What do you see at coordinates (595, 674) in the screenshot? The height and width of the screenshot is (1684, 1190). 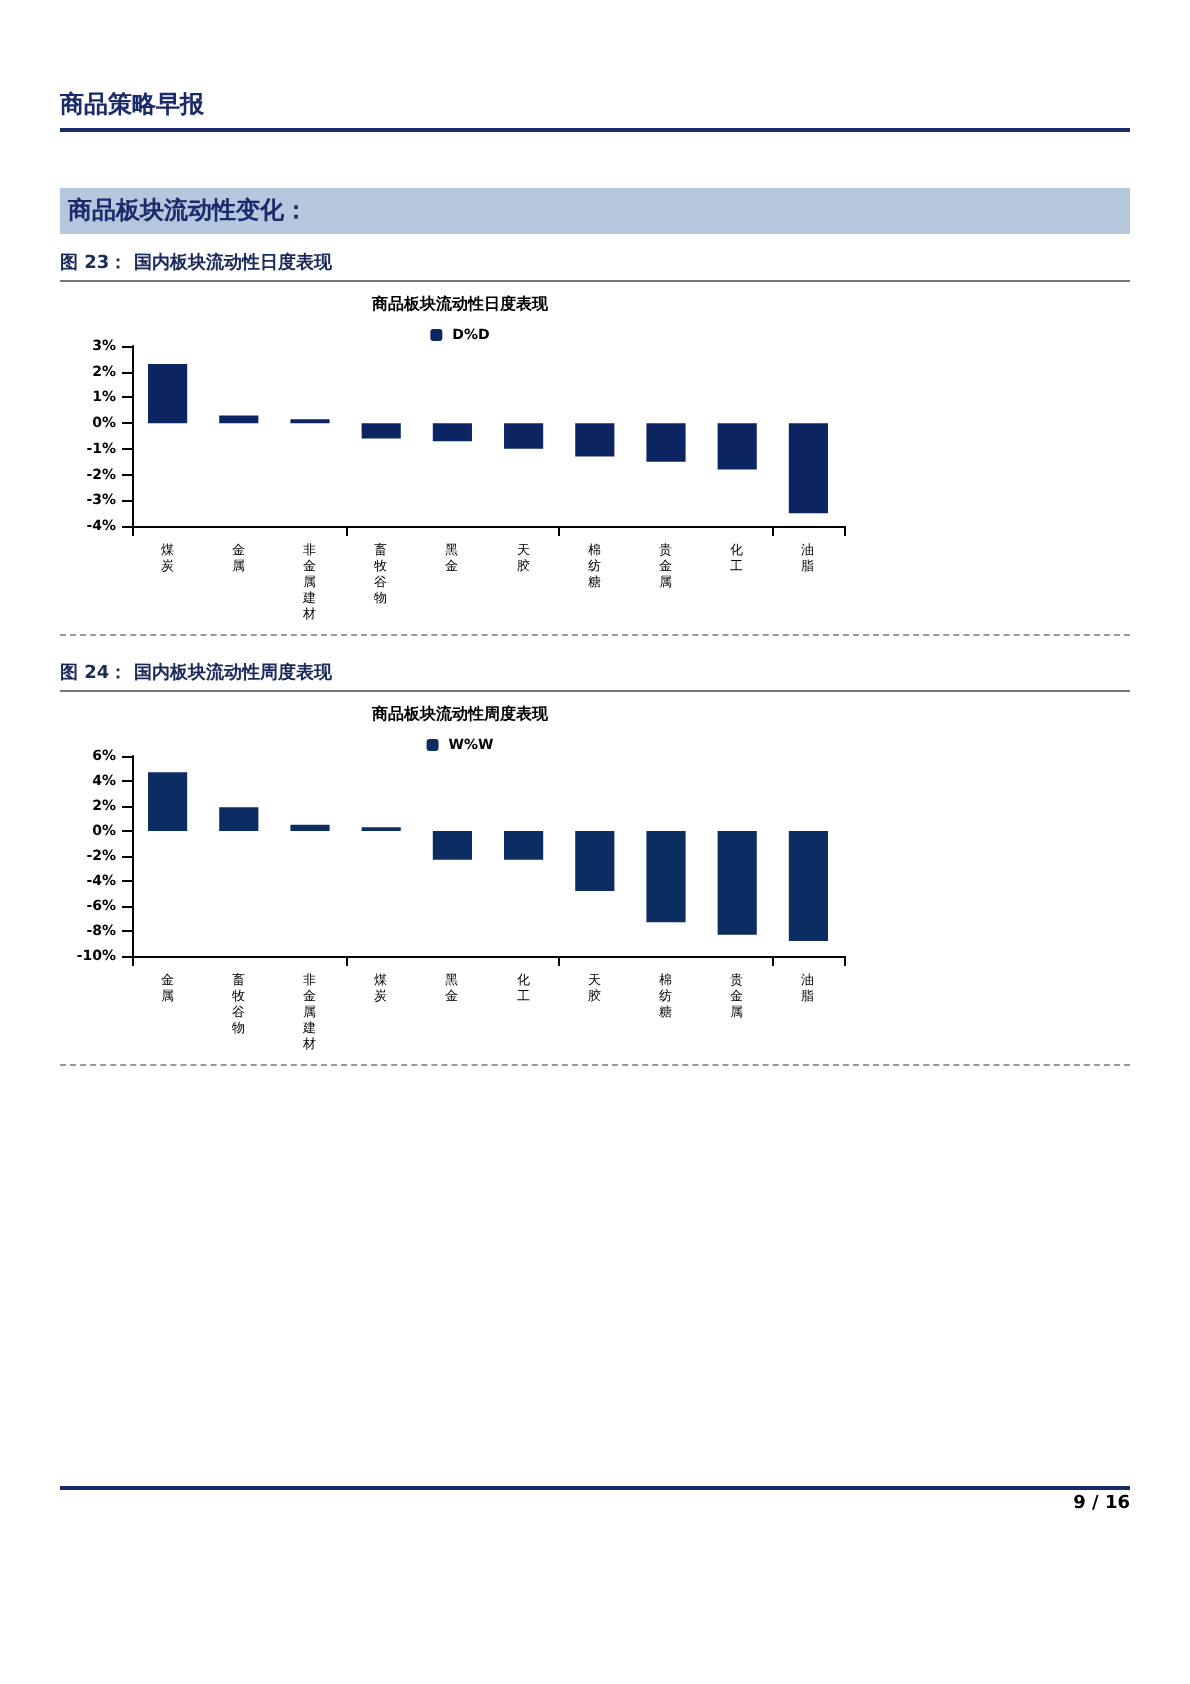 I see `chart-subtitle: 图 24： 国内板块流动性周度表现` at bounding box center [595, 674].